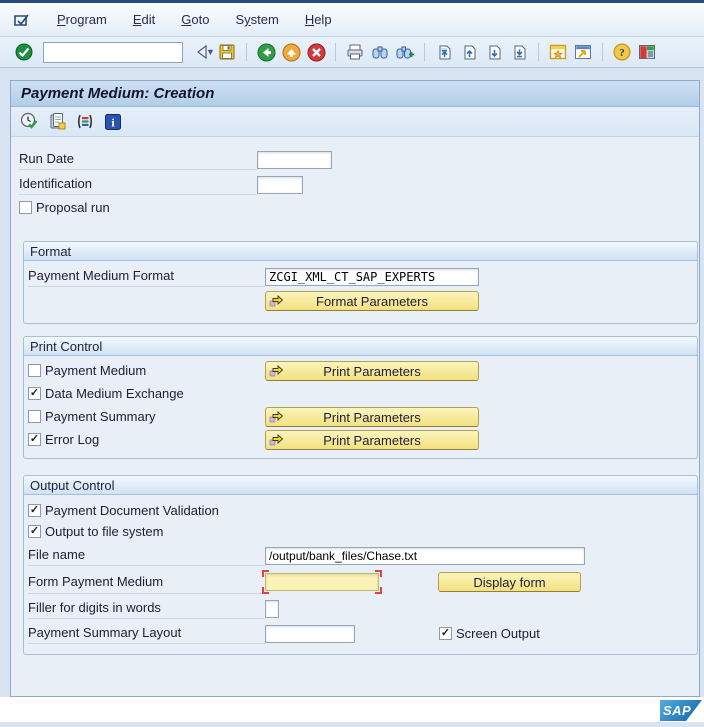  What do you see at coordinates (291, 52) in the screenshot?
I see `exit-icon` at bounding box center [291, 52].